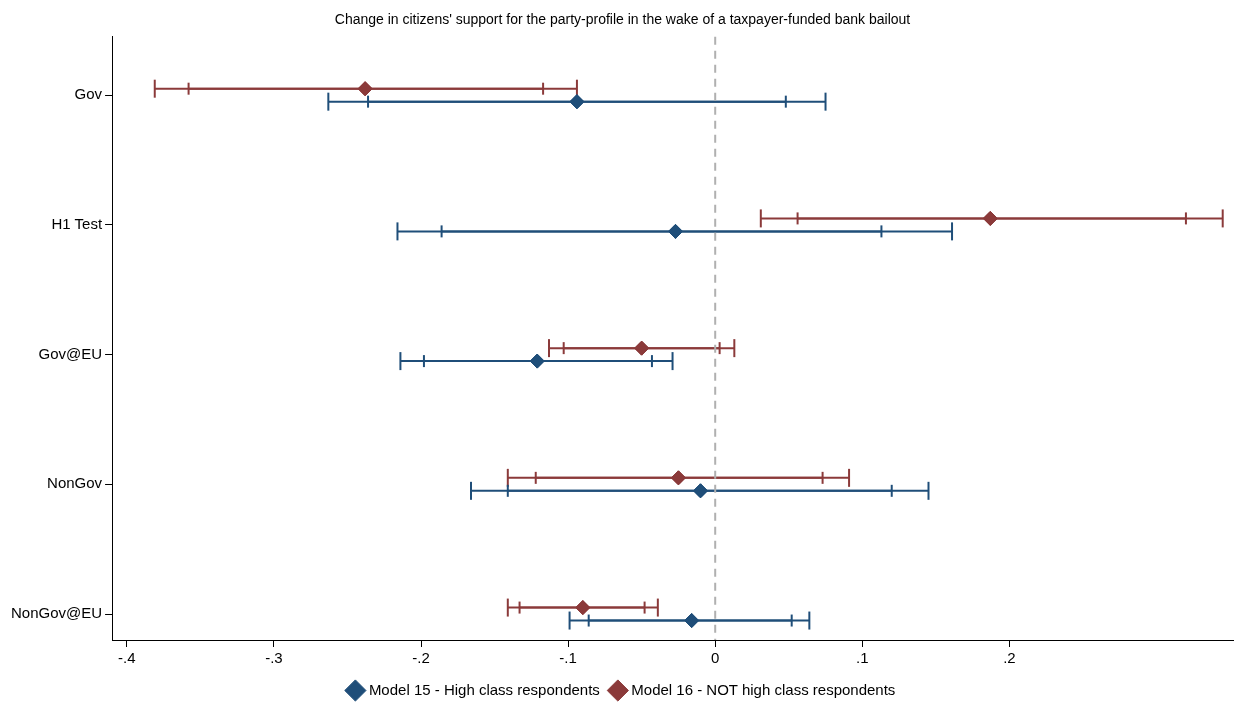 The width and height of the screenshot is (1249, 717). Describe the element at coordinates (57, 613) in the screenshot. I see `y-tick-label: NonGov@EU` at that location.